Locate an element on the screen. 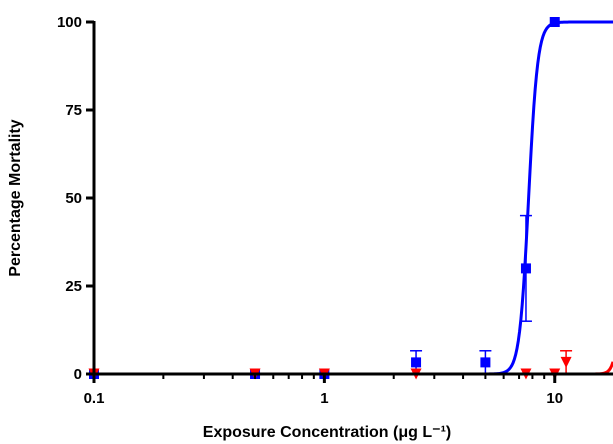 This screenshot has width=613, height=444. y-tick-label: 75 is located at coordinates (73, 110).